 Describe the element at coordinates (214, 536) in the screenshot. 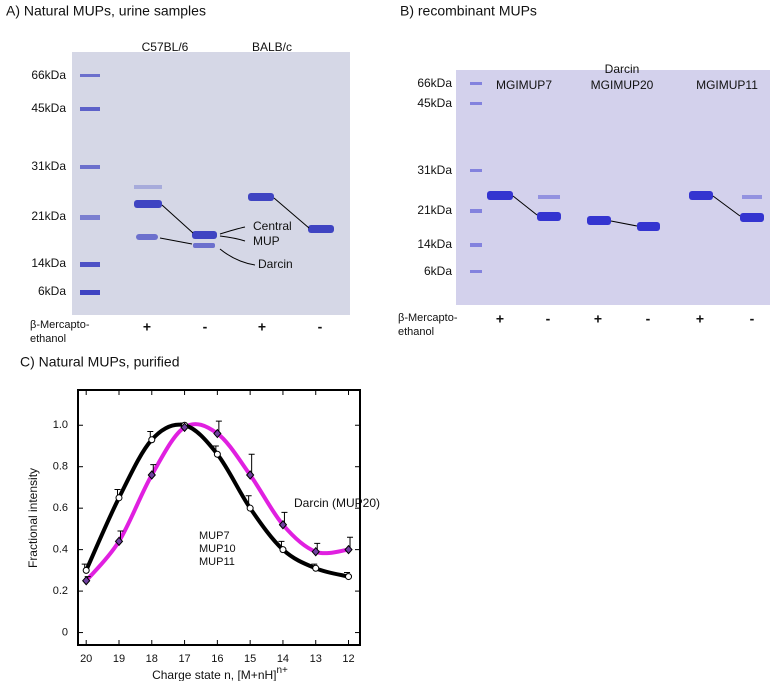

I see `series-label: MUP7` at that location.